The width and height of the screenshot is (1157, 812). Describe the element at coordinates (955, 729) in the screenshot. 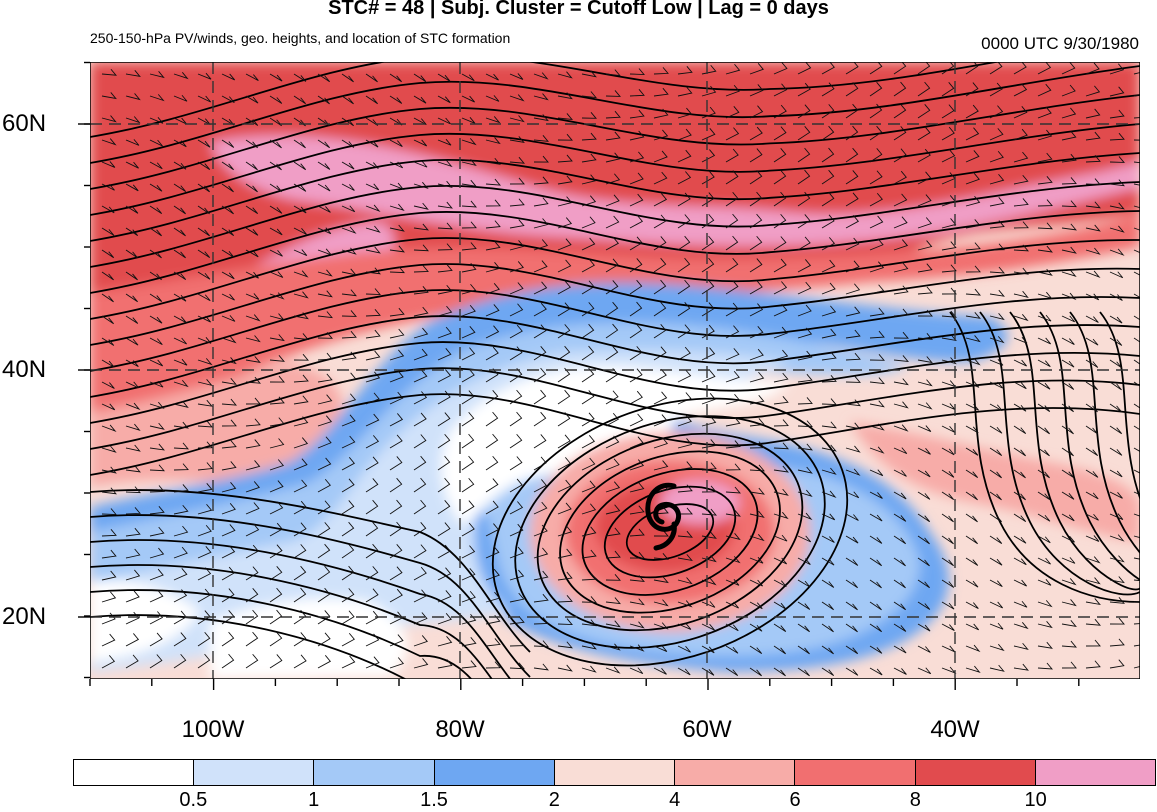

I see `lon-label-40w: 40W` at that location.